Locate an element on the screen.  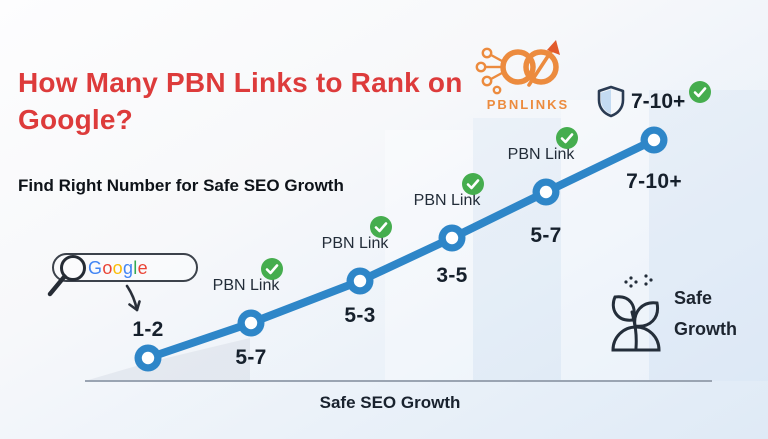
pbnlinks-logo: PBNLINKS is located at coordinates (528, 74).